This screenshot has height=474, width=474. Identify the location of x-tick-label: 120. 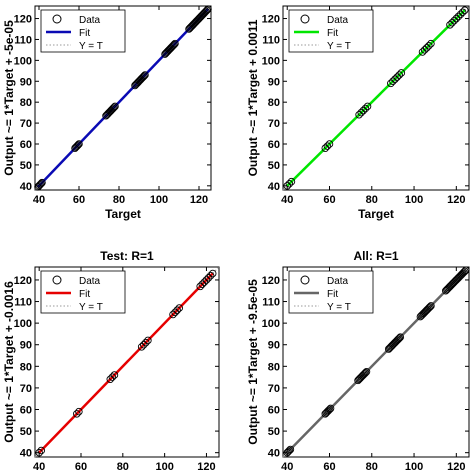
(206, 467).